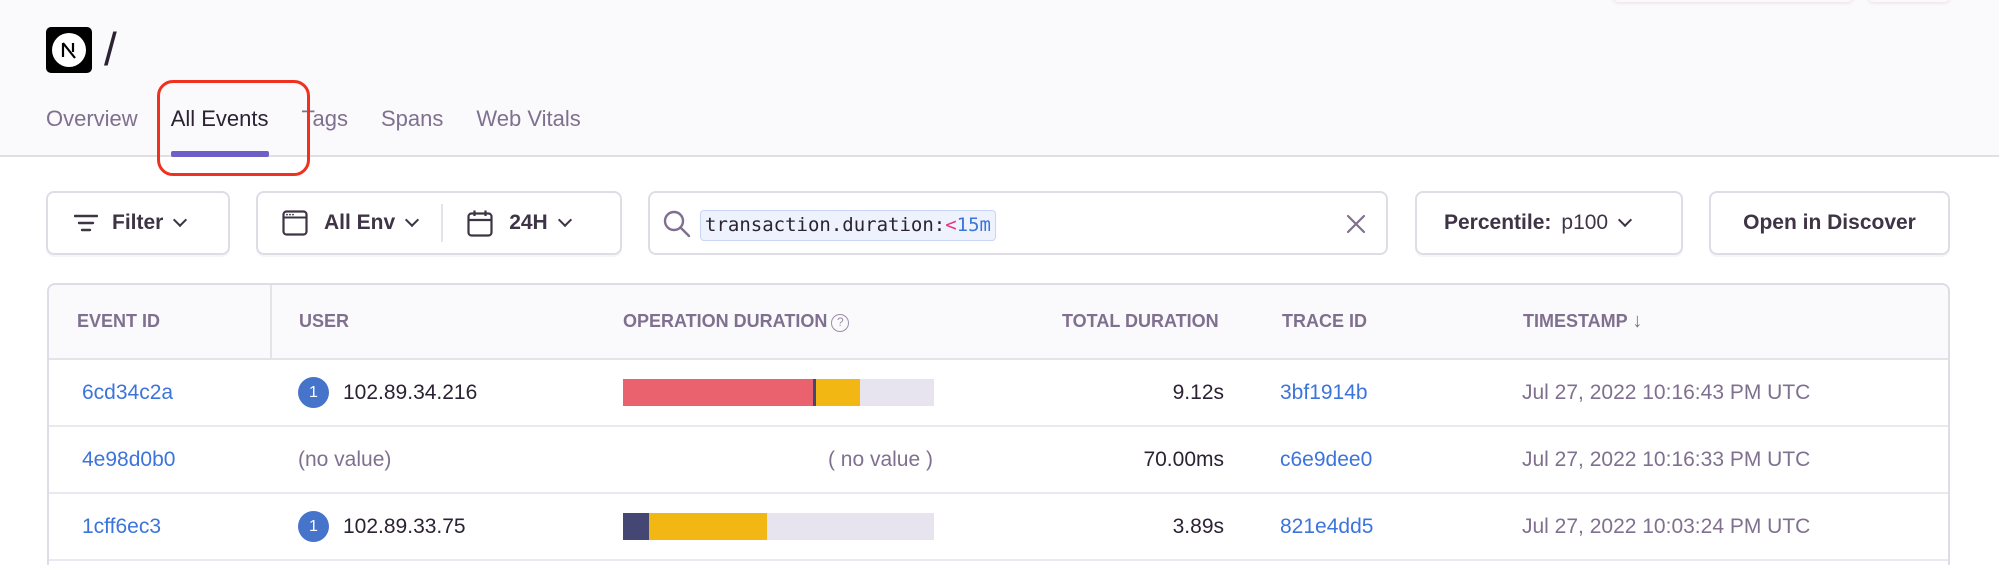  What do you see at coordinates (219, 128) in the screenshot?
I see `tab-all-events: All Events` at bounding box center [219, 128].